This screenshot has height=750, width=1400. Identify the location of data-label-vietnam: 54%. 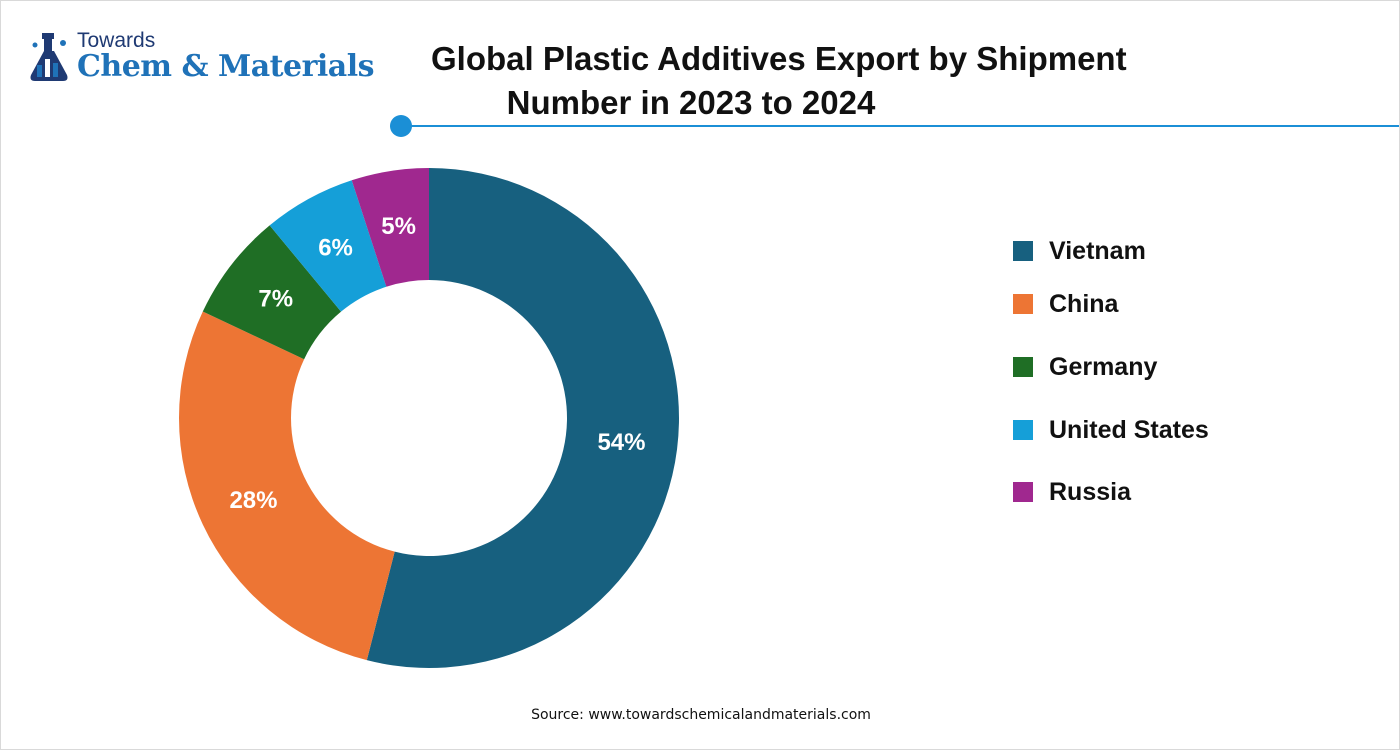
(621, 442).